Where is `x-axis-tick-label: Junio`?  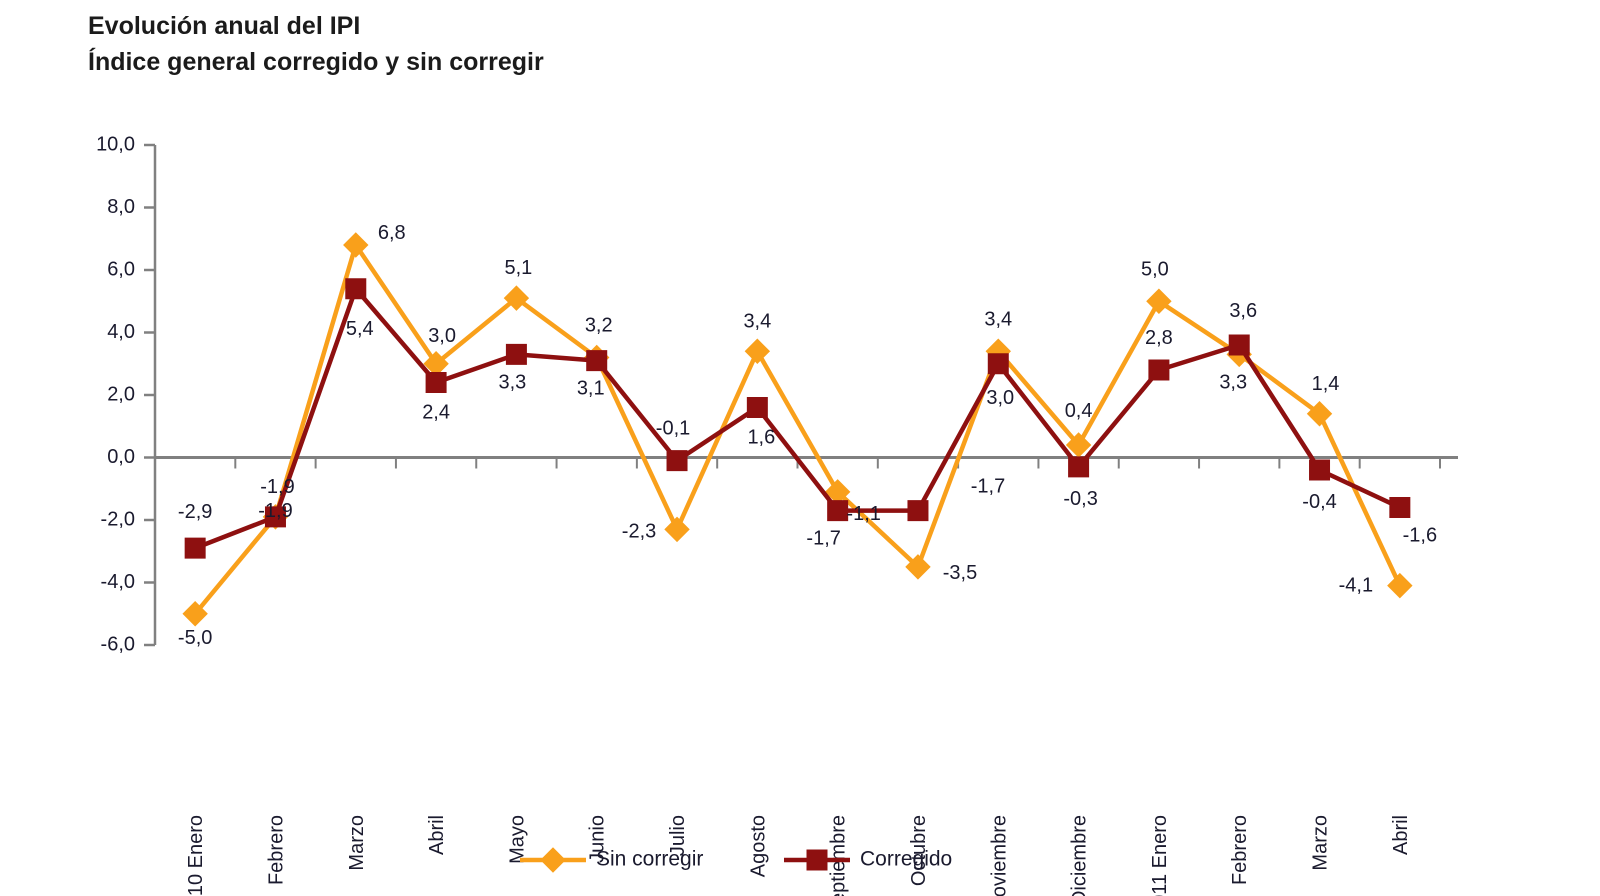 x-axis-tick-label: Junio is located at coordinates (598, 839).